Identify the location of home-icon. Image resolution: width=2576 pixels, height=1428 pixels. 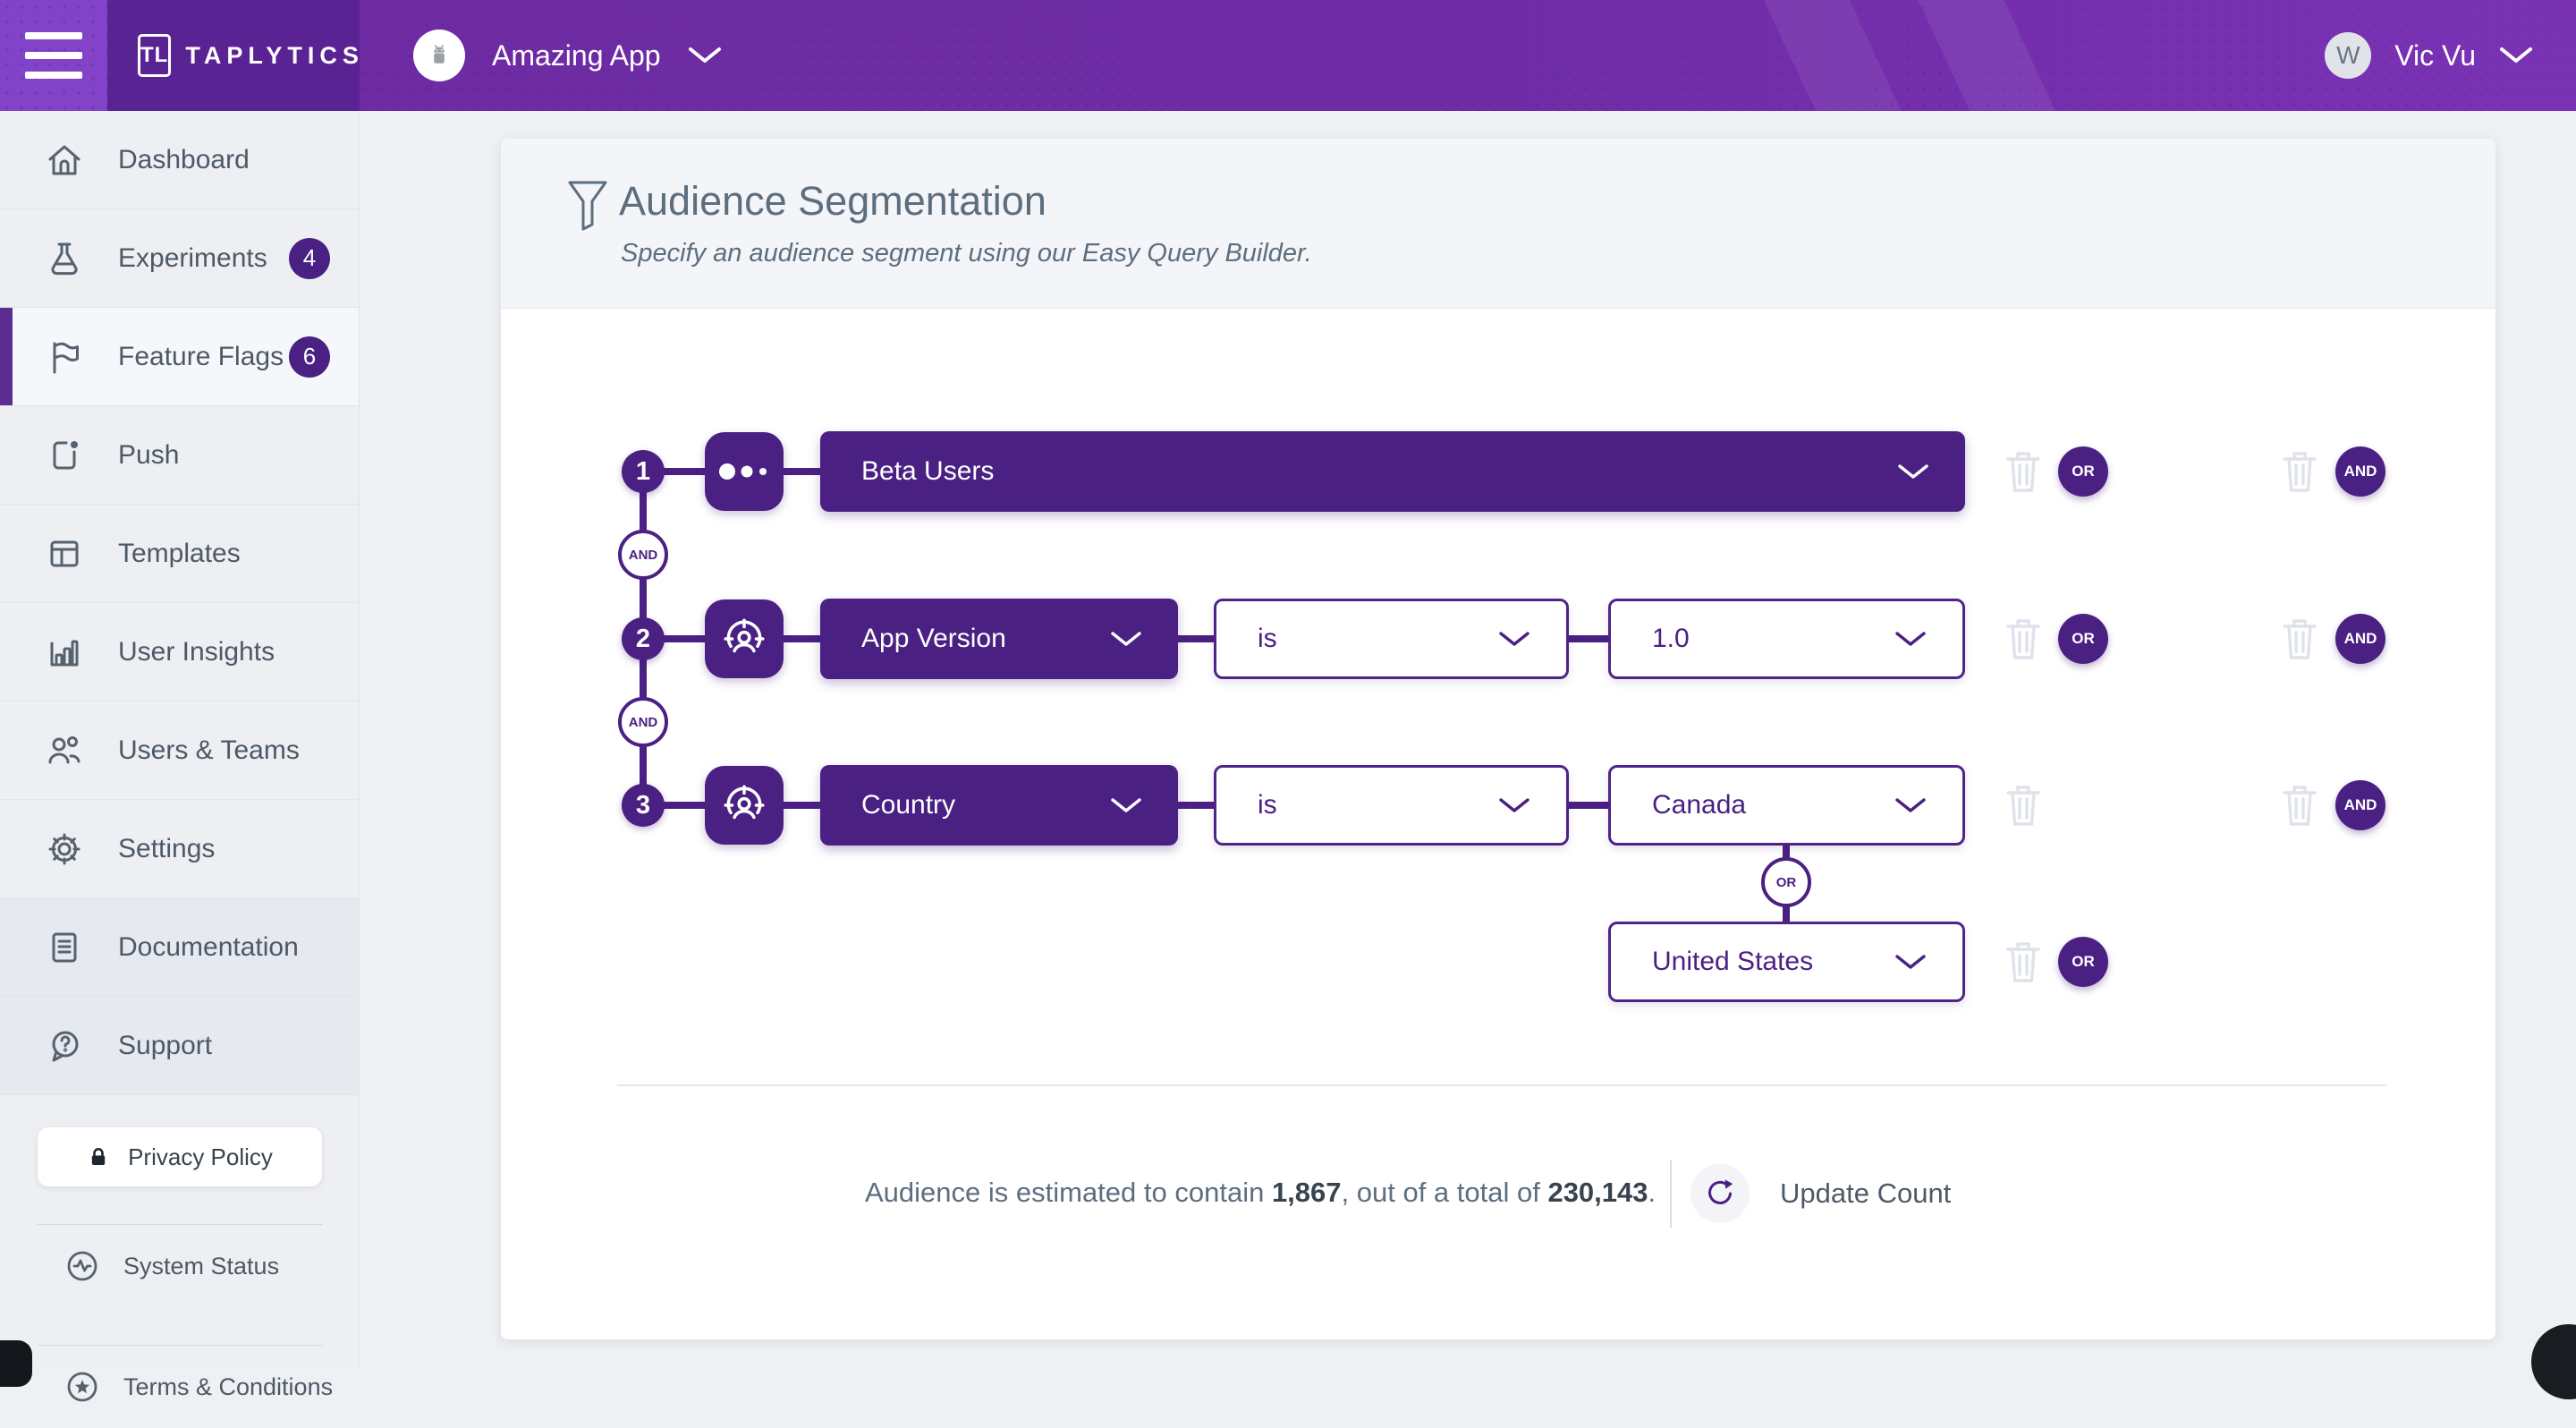
(64, 160).